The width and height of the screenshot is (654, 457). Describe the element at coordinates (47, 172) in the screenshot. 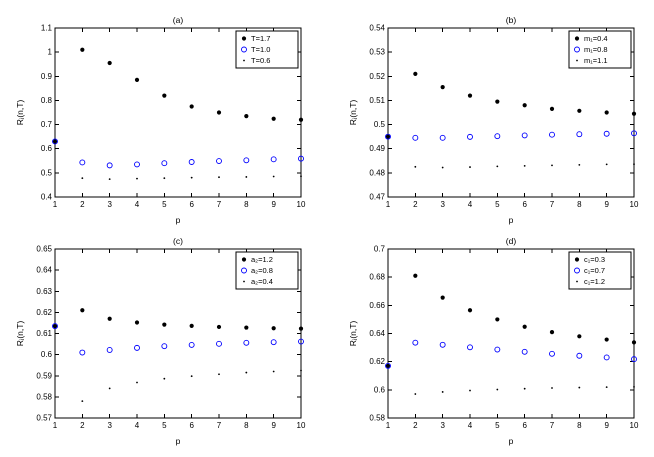

I see `y-tick-label: 0.5` at that location.